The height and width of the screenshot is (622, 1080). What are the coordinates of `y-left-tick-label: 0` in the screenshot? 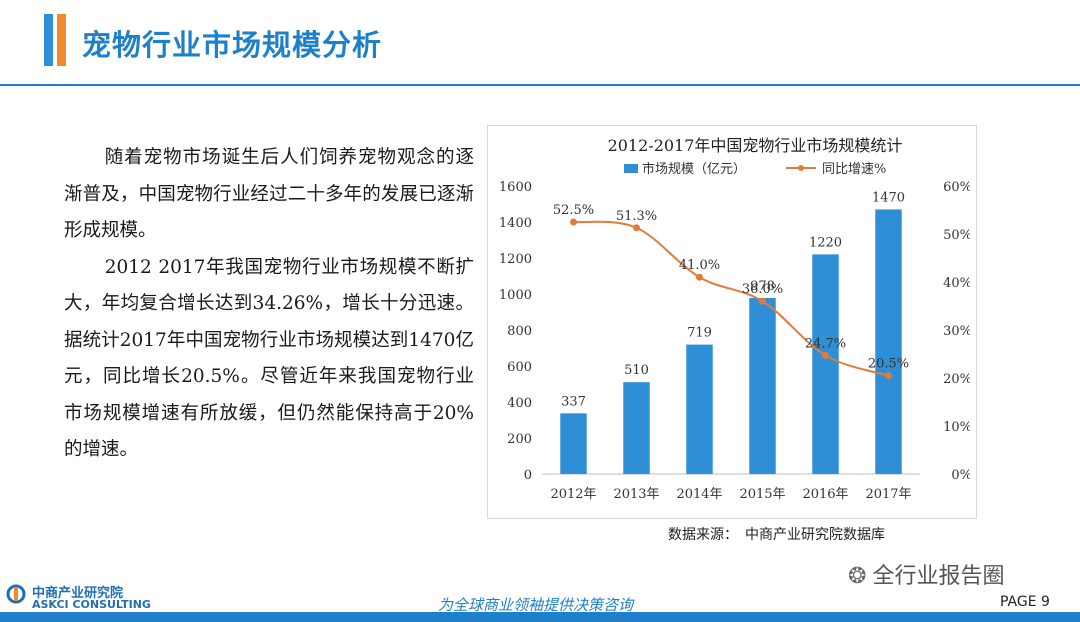 It's located at (528, 475).